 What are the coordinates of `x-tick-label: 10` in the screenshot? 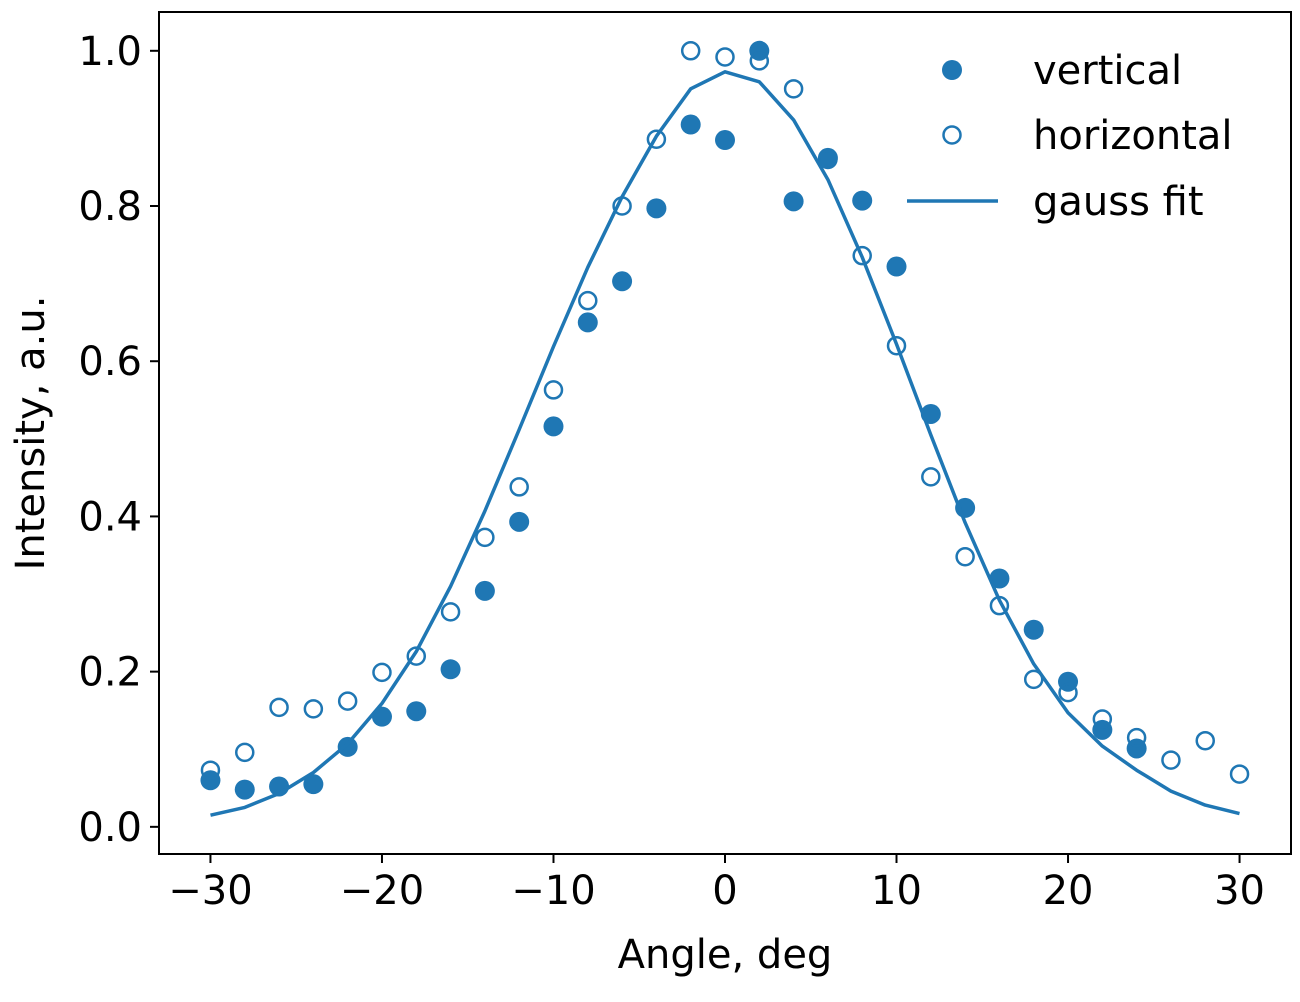 It's located at (896, 891).